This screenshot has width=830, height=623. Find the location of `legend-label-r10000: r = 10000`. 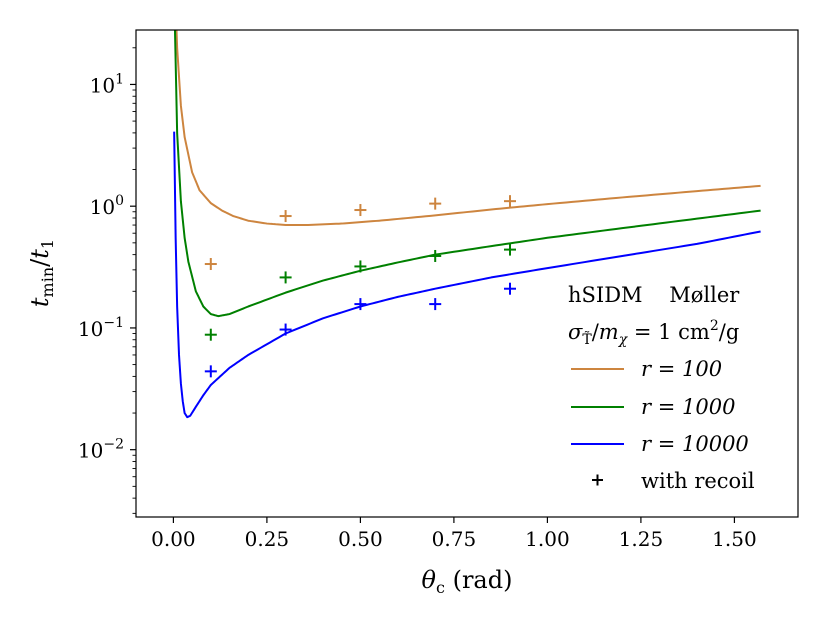

legend-label-r10000: r = 10000 is located at coordinates (695, 444).